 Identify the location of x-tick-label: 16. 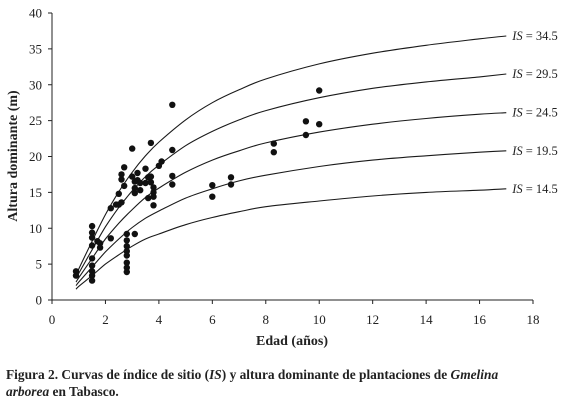
(480, 319).